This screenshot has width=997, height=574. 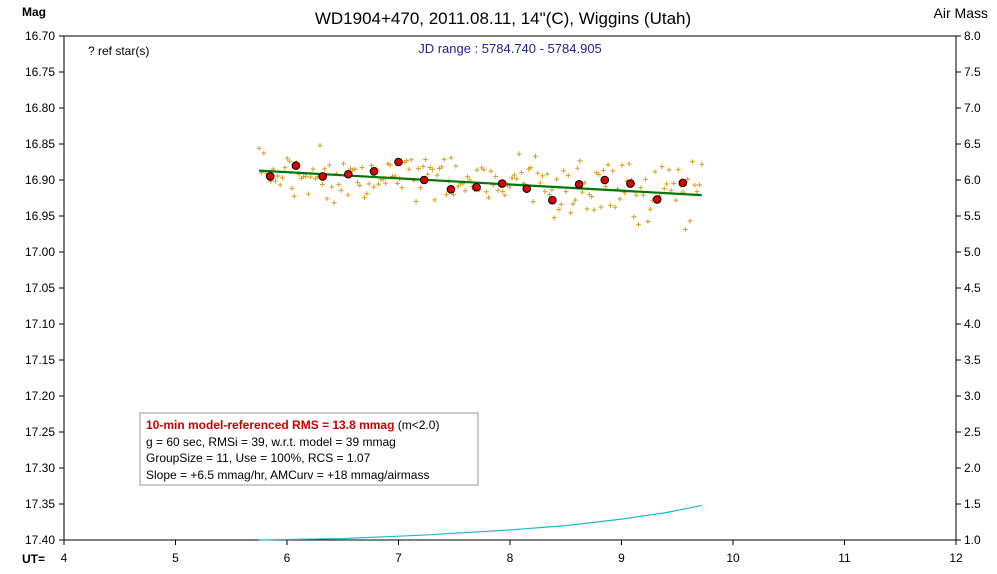 What do you see at coordinates (40, 360) in the screenshot?
I see `y-tick-label: 17.15` at bounding box center [40, 360].